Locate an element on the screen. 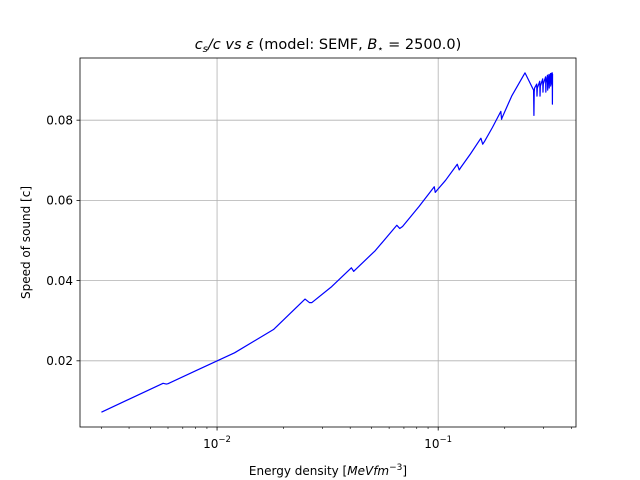  x-tick-label: 10⁻¹ is located at coordinates (438, 443).